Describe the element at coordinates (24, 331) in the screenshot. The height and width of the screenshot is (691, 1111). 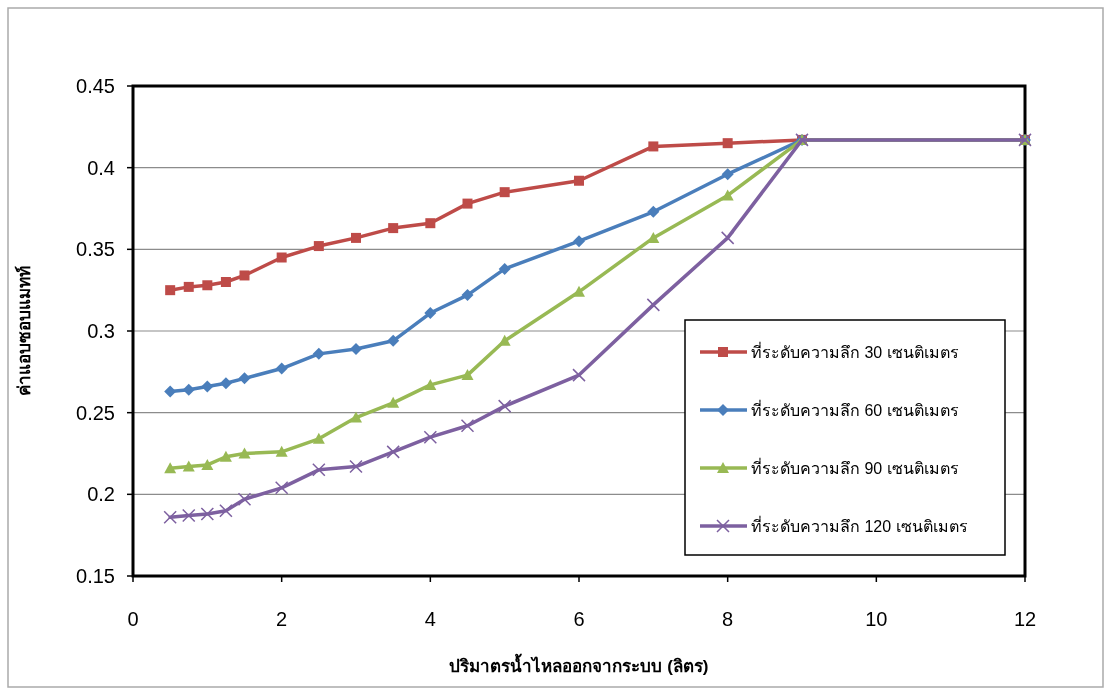
I see `y-axis-title: ค่าแอบซอบแมทท์` at that location.